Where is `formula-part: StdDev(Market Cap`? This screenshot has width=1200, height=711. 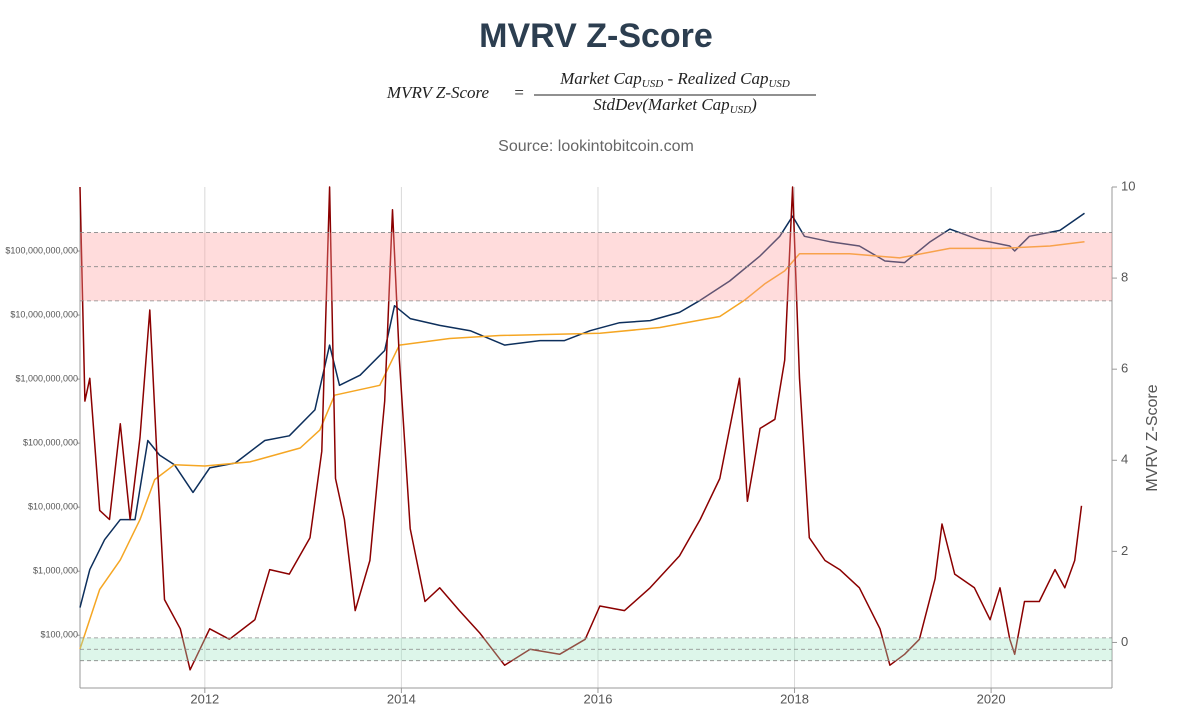
formula-part: StdDev(Market Cap is located at coordinates (661, 104).